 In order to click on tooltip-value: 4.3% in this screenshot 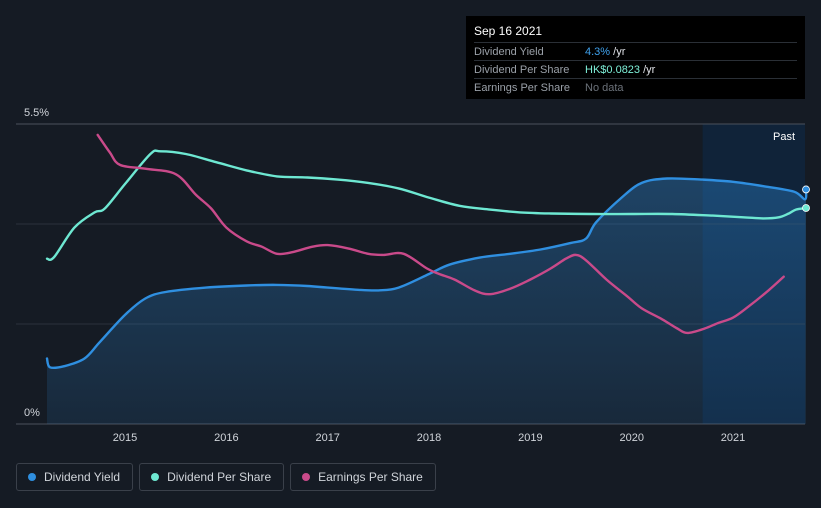, I will do `click(598, 51)`.